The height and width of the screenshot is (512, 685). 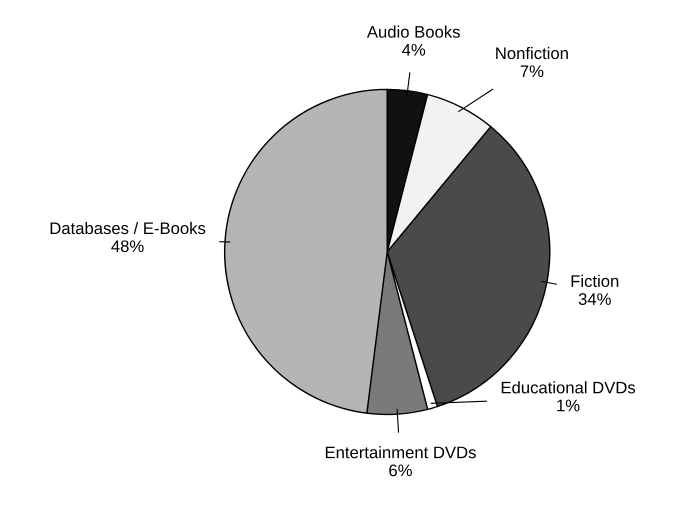 What do you see at coordinates (595, 281) in the screenshot?
I see `slice-label: Fiction` at bounding box center [595, 281].